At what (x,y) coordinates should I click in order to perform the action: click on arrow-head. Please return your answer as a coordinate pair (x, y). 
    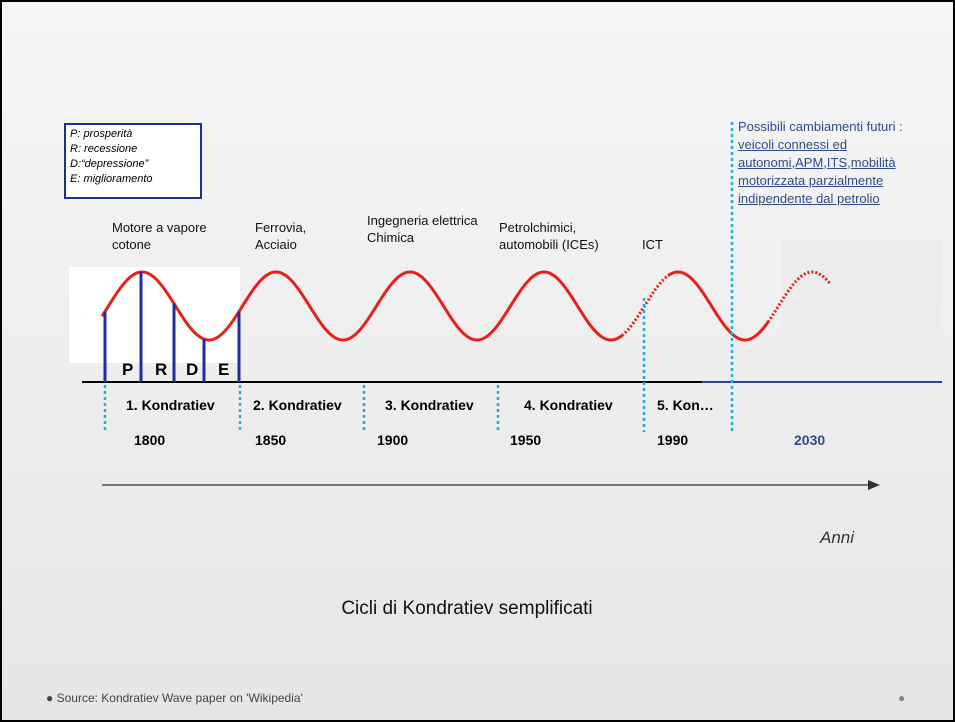
    Looking at the image, I should click on (874, 485).